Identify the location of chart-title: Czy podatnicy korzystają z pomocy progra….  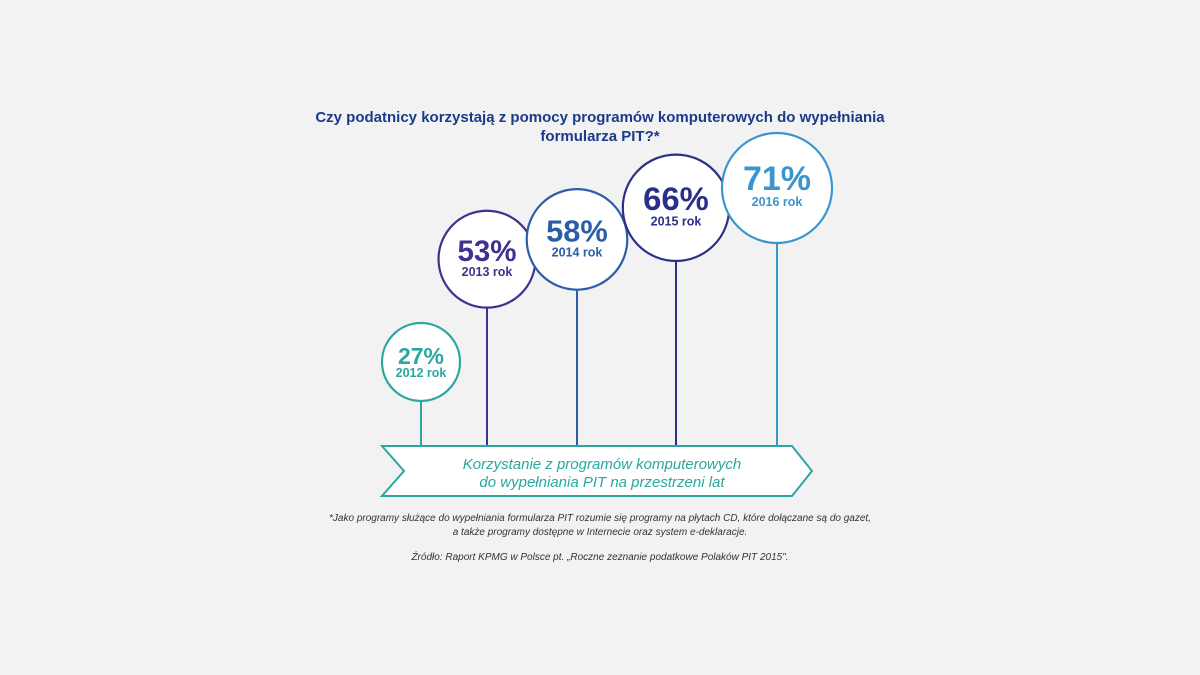
(600, 127).